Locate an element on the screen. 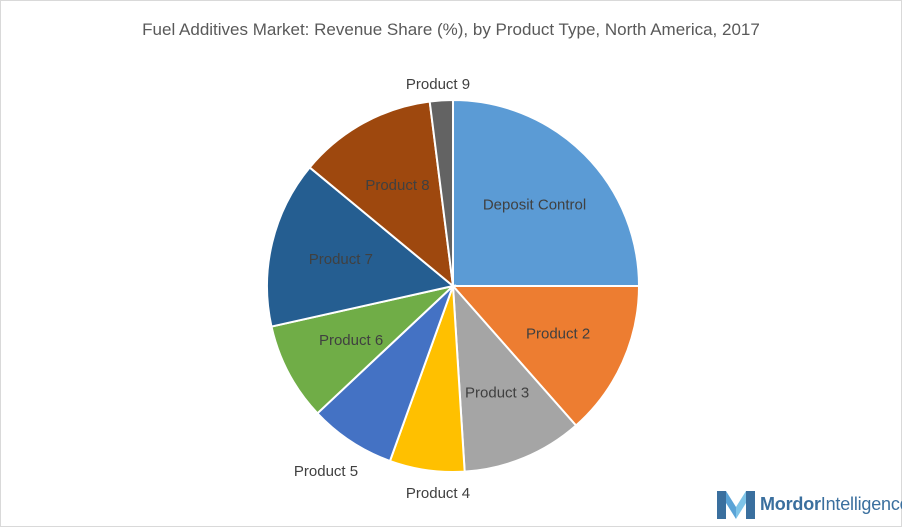 This screenshot has height=527, width=902. label-product-9: Product 9 is located at coordinates (438, 84).